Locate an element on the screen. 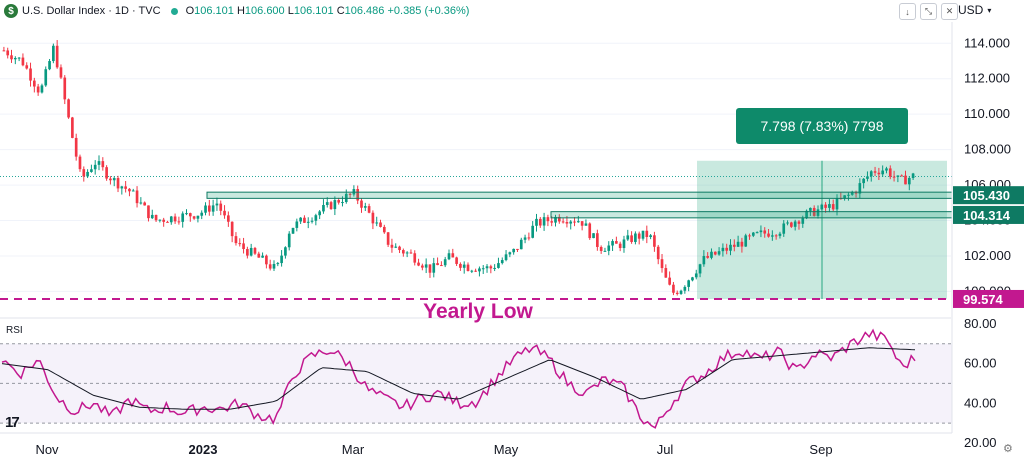 The height and width of the screenshot is (457, 1024). rsi-indicator-label: RSI is located at coordinates (14, 330).